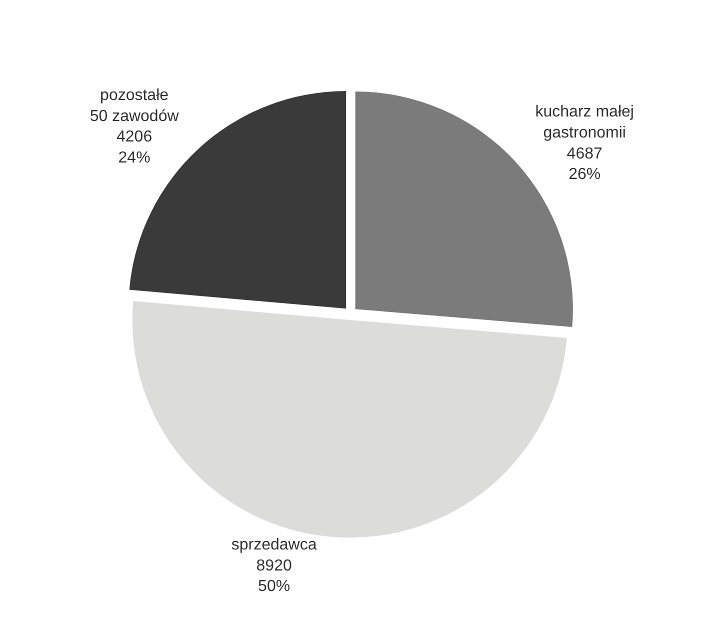  I want to click on data-label: 4206 24%, so click(134, 147).